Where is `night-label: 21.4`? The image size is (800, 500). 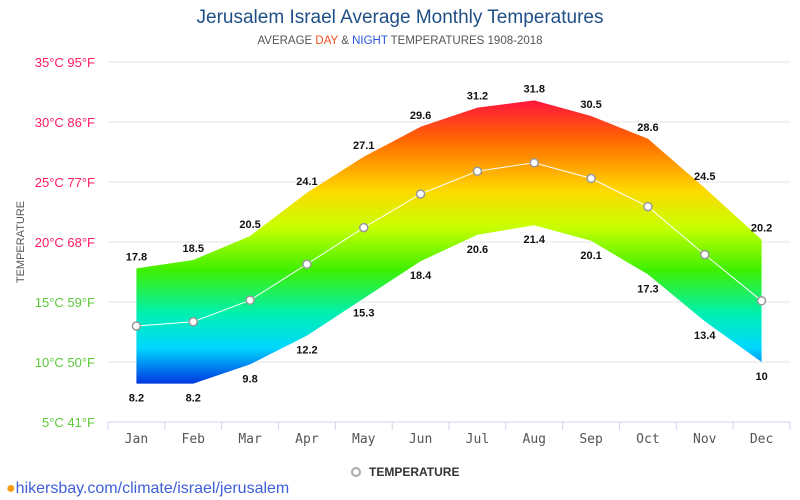 night-label: 21.4 is located at coordinates (535, 240).